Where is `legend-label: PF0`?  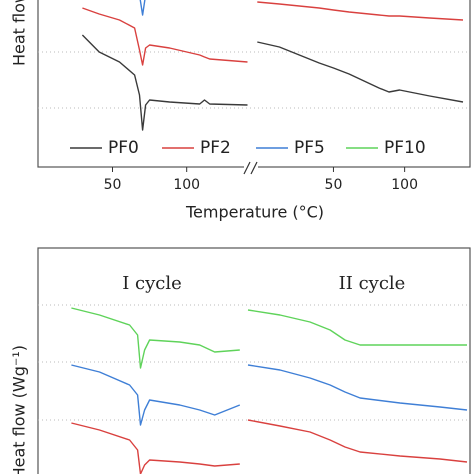 legend-label: PF0 is located at coordinates (123, 148).